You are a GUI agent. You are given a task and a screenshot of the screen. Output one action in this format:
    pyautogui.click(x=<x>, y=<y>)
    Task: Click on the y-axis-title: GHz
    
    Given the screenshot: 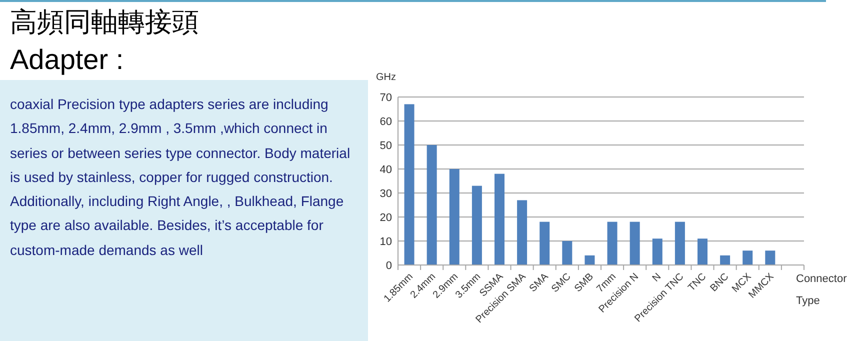 What is the action you would take?
    pyautogui.click(x=386, y=77)
    